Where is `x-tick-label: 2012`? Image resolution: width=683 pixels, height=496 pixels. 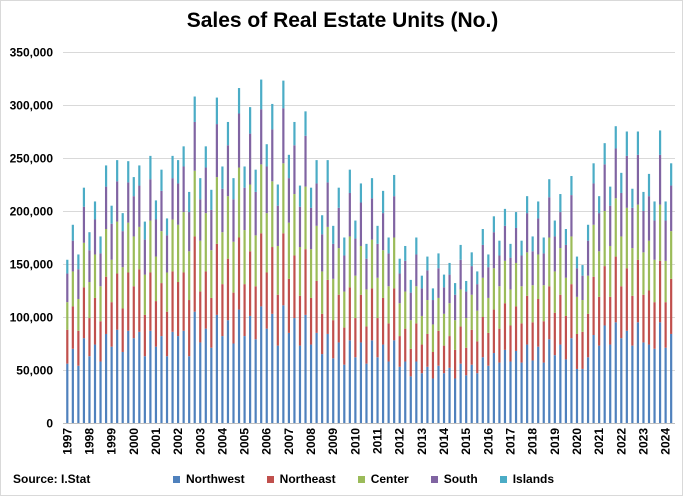 x-tick-label: 2012 is located at coordinates (400, 441).